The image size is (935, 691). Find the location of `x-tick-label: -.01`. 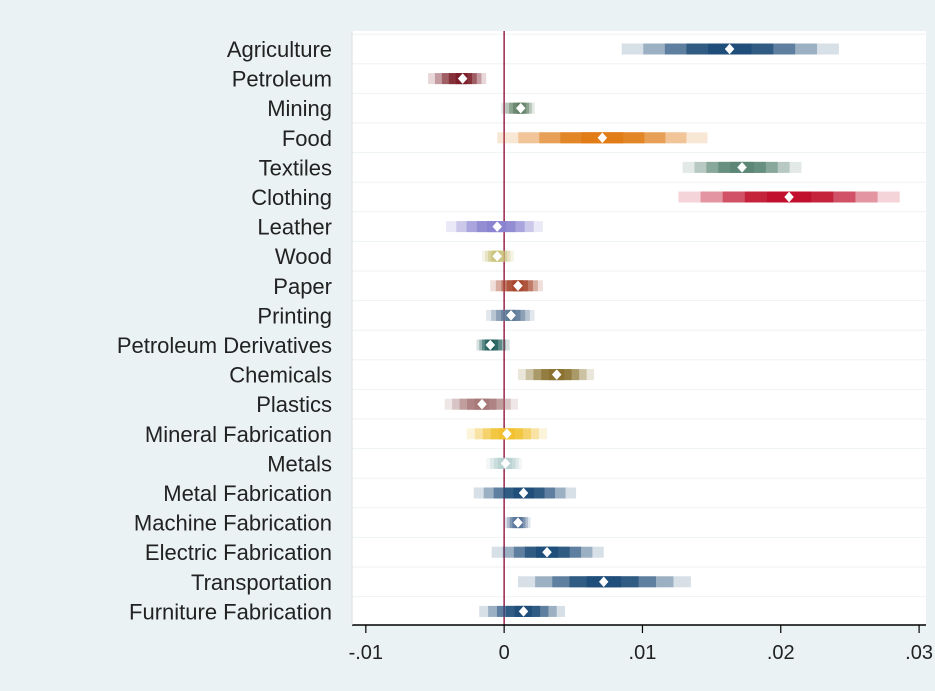

x-tick-label: -.01 is located at coordinates (366, 653).